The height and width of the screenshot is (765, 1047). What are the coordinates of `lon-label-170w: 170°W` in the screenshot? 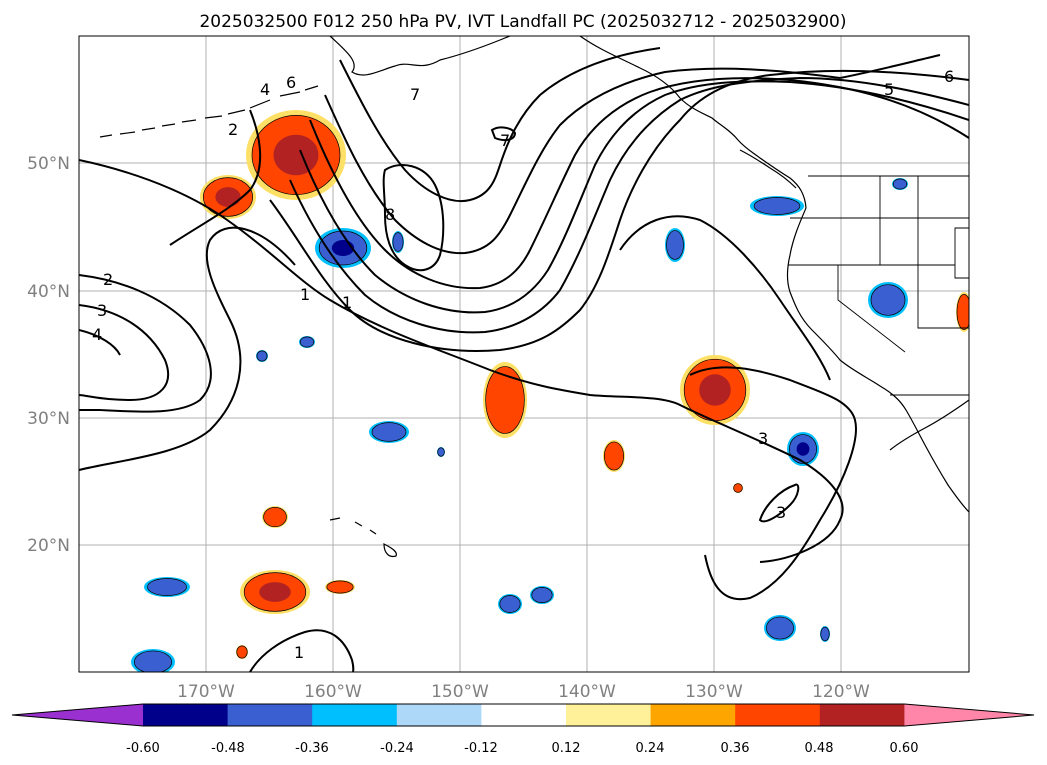 It's located at (206, 692).